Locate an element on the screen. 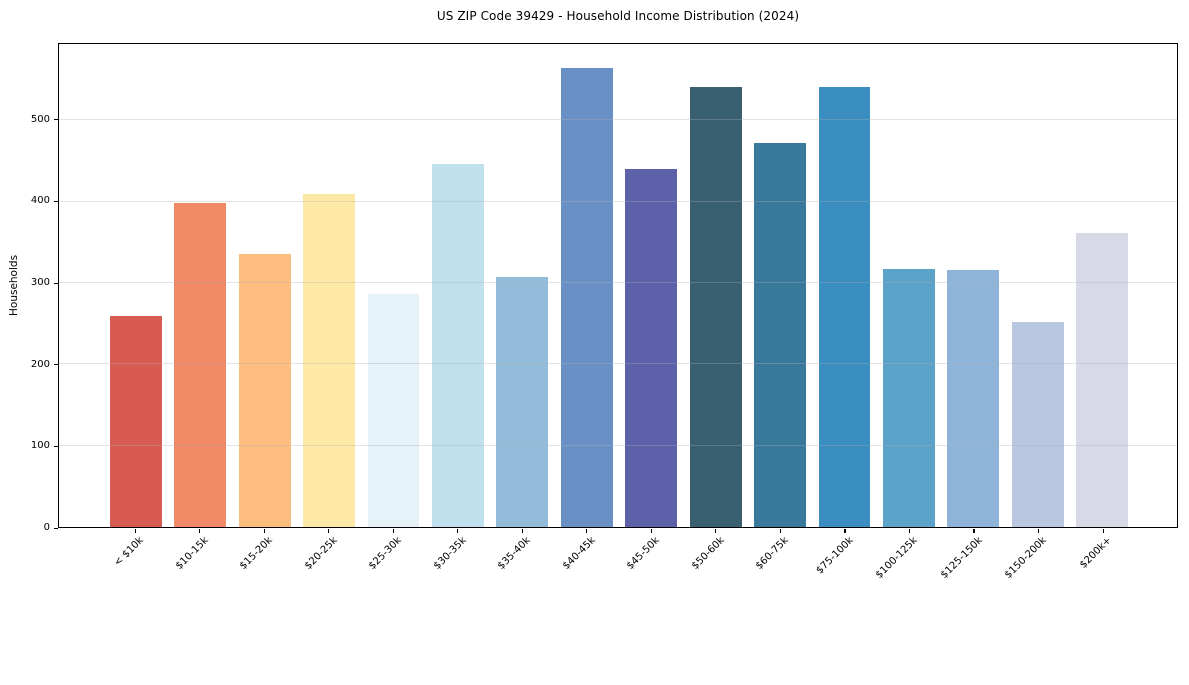 This screenshot has height=685, width=1189. y-tick-label: 400 is located at coordinates (40, 201).